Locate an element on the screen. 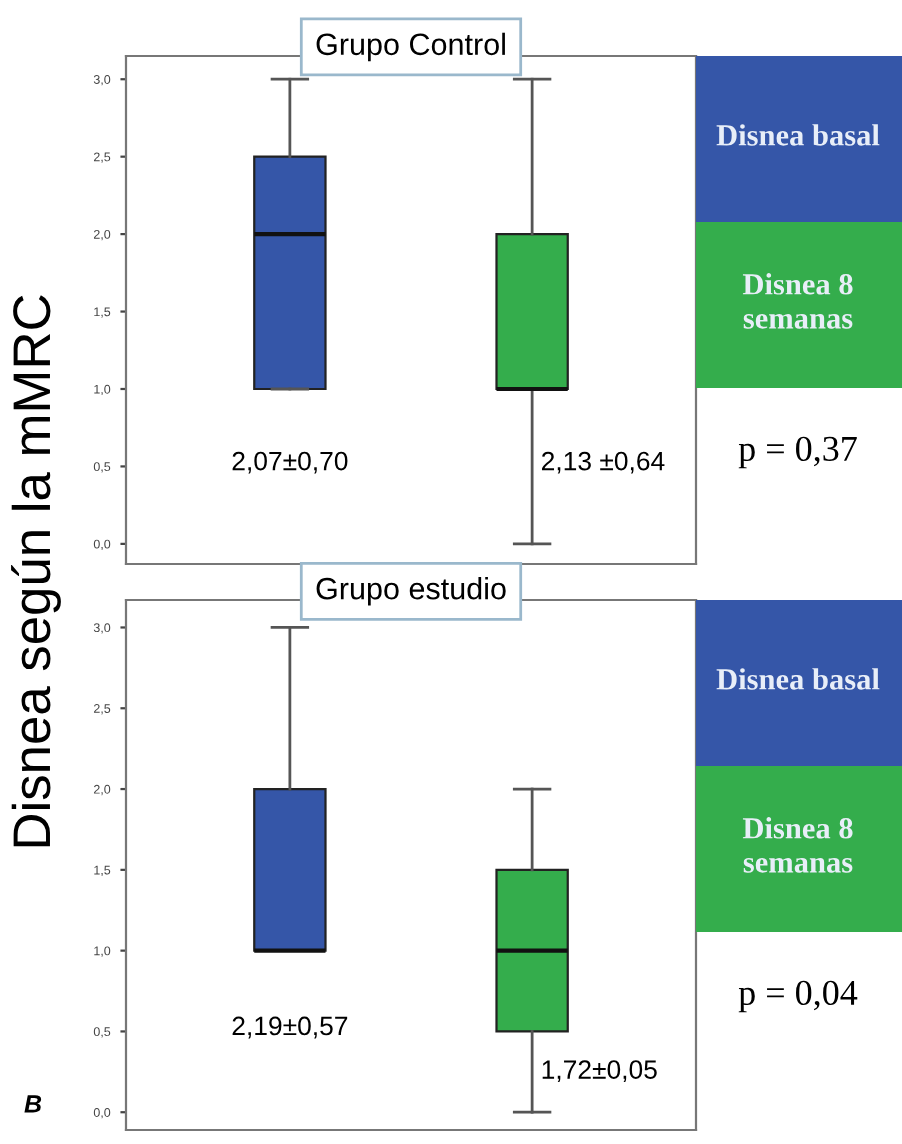 This screenshot has height=1144, width=902. annotation: 1,72±0,05 is located at coordinates (599, 1071).